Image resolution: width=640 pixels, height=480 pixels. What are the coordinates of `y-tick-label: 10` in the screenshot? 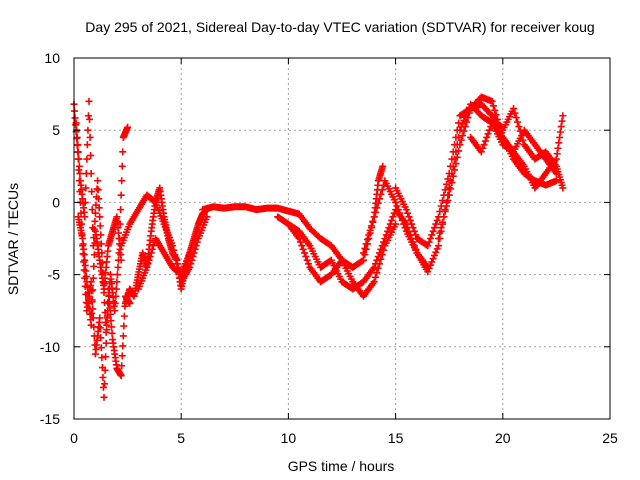 It's located at (52, 58).